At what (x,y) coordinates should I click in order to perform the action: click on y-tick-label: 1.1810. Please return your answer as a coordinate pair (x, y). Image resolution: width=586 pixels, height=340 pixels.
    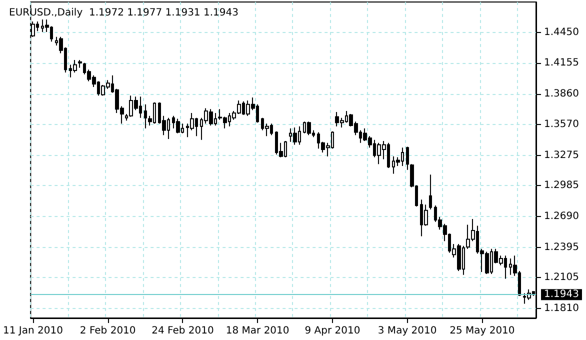
    Looking at the image, I should click on (561, 308).